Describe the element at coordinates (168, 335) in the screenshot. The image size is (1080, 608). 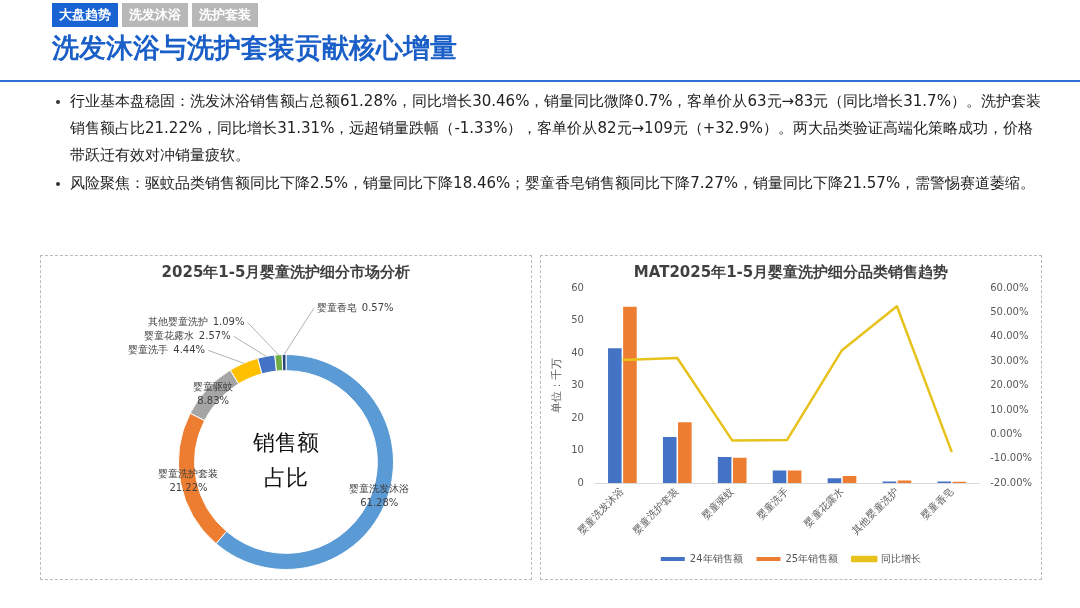
I see `slice-label: 婴童花露水` at that location.